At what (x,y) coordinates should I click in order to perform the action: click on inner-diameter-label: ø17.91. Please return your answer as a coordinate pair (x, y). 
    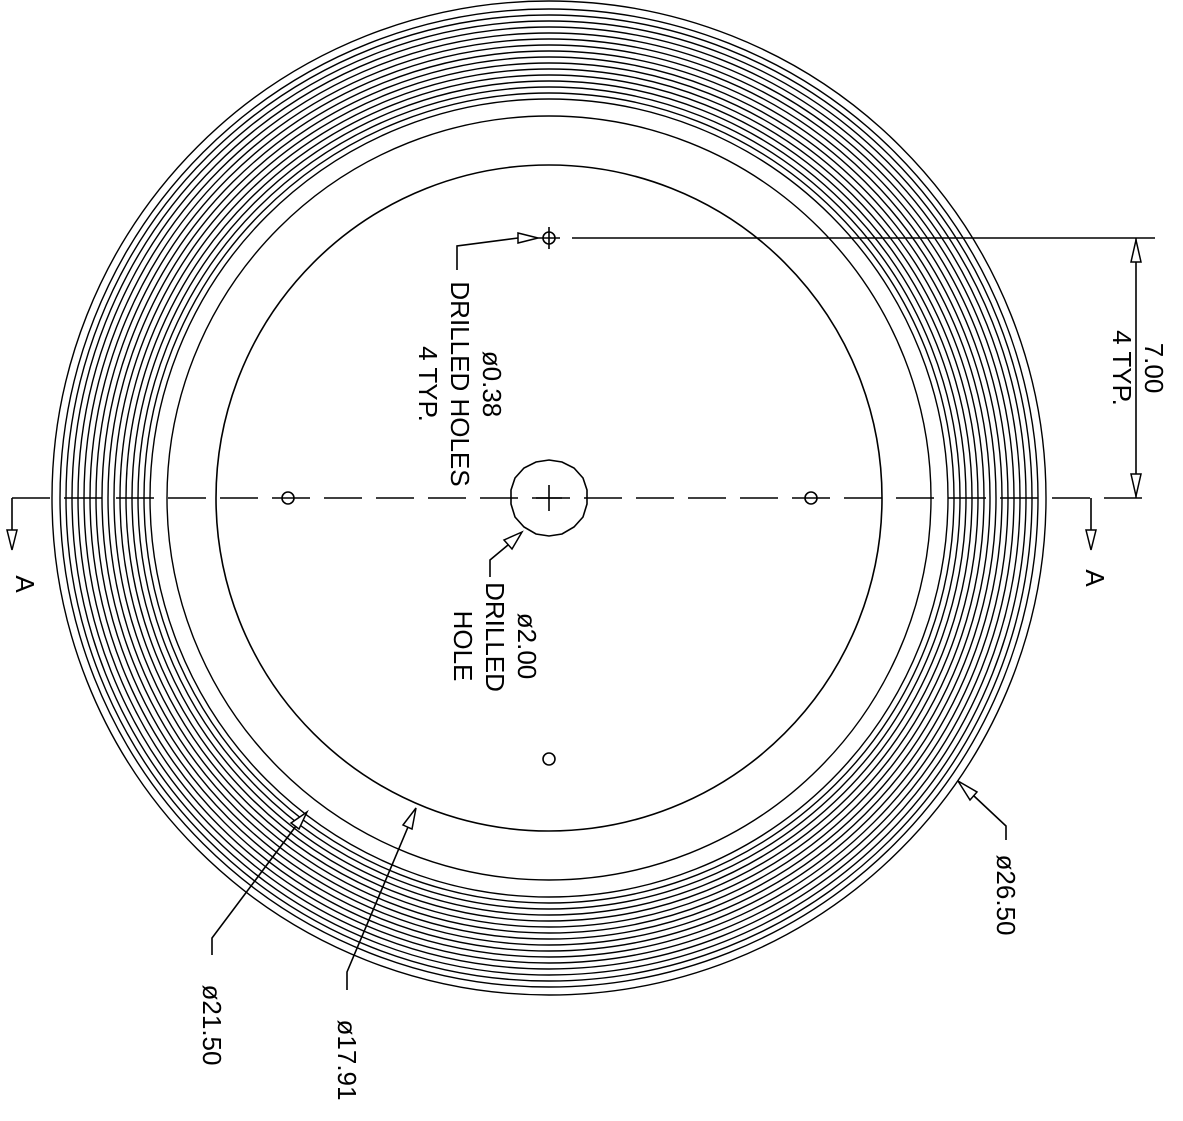
    Looking at the image, I should click on (347, 1060).